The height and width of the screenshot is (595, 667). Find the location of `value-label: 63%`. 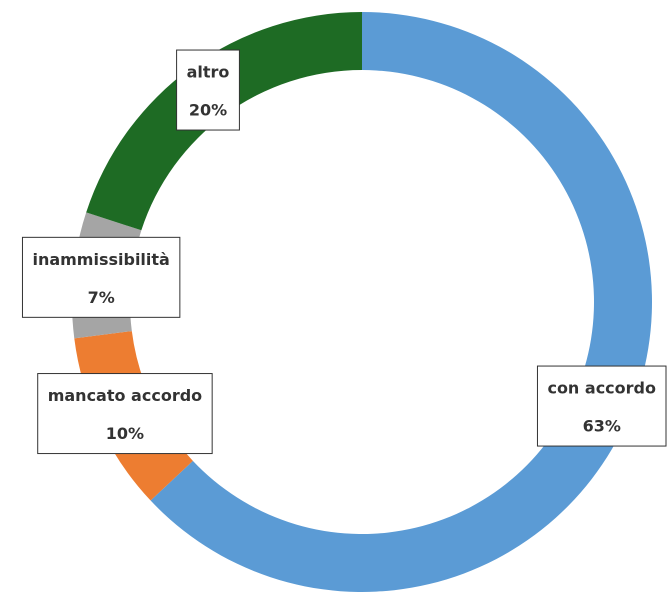

value-label: 63% is located at coordinates (602, 426).